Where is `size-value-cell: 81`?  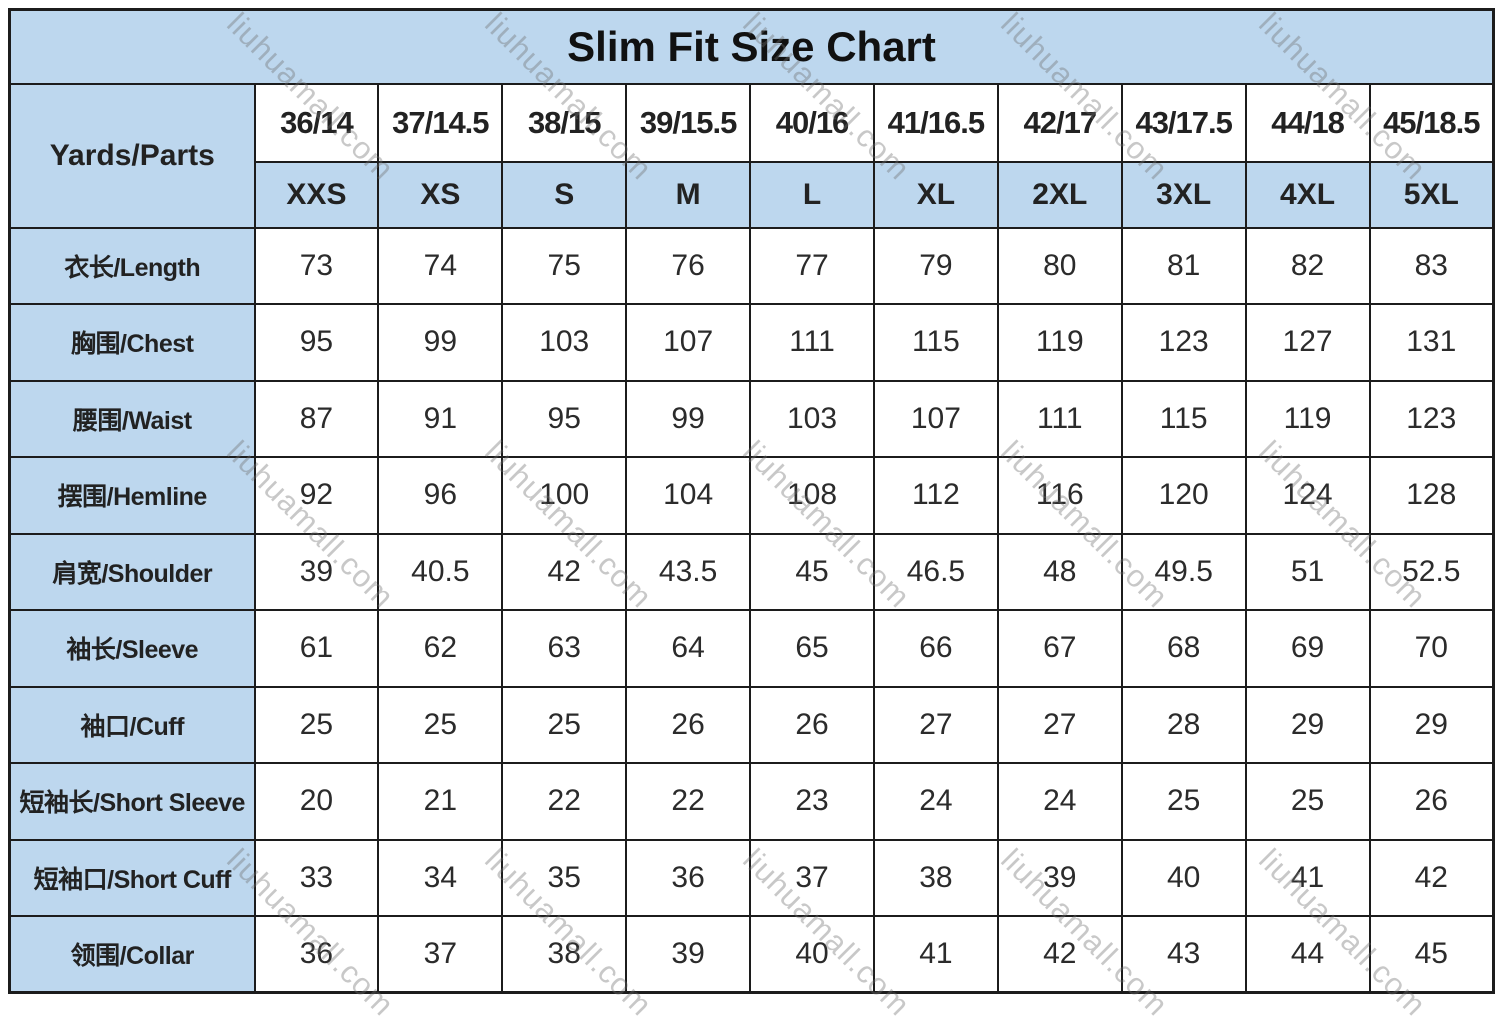 size-value-cell: 81 is located at coordinates (1183, 265).